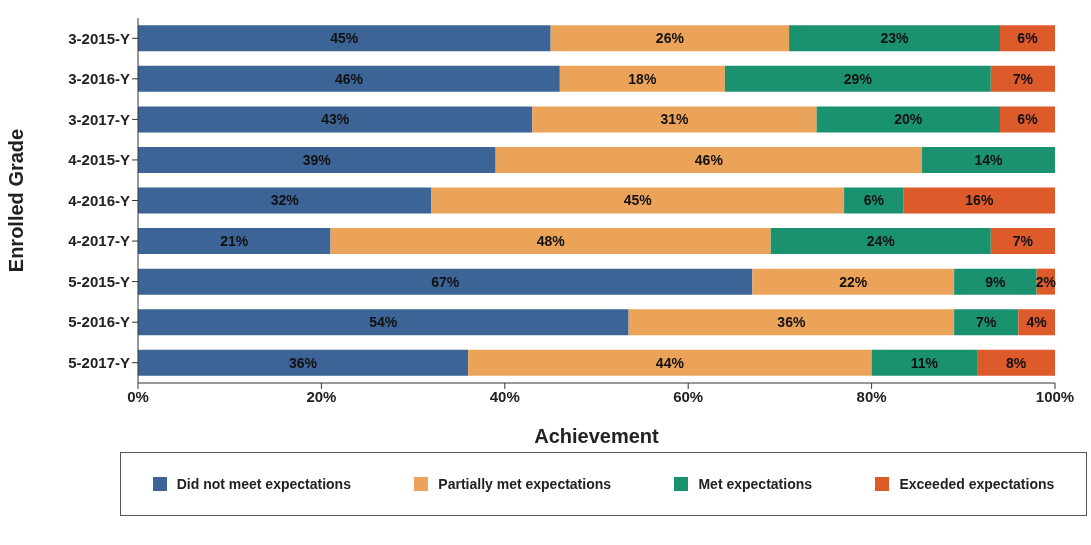 The image size is (1091, 545). Describe the element at coordinates (1055, 396) in the screenshot. I see `x-tick-label: 100%` at that location.